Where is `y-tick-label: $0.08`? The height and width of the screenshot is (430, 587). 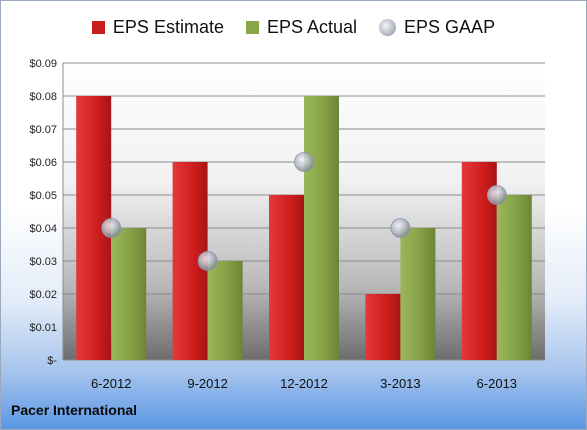 y-tick-label: $0.08 is located at coordinates (43, 97).